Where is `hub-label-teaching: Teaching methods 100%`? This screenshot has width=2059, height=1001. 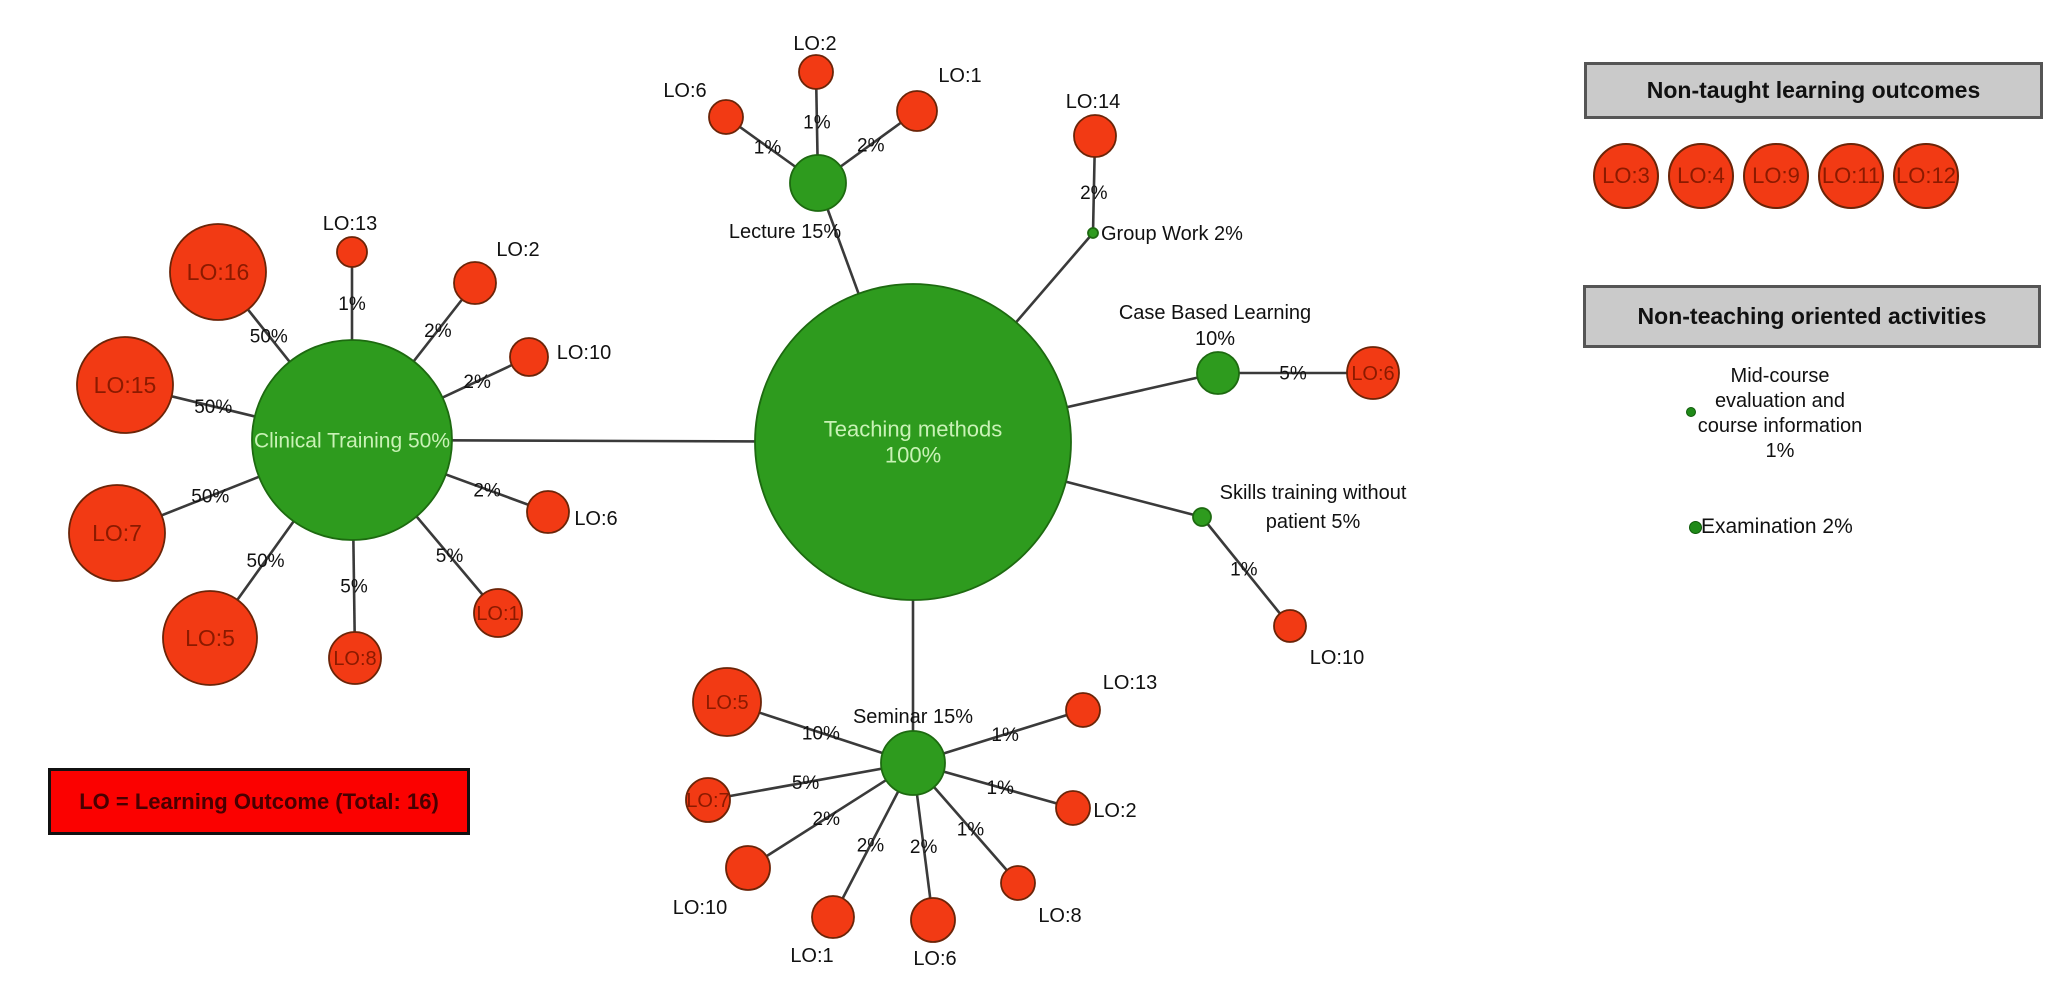 hub-label-teaching: Teaching methods 100% is located at coordinates (913, 442).